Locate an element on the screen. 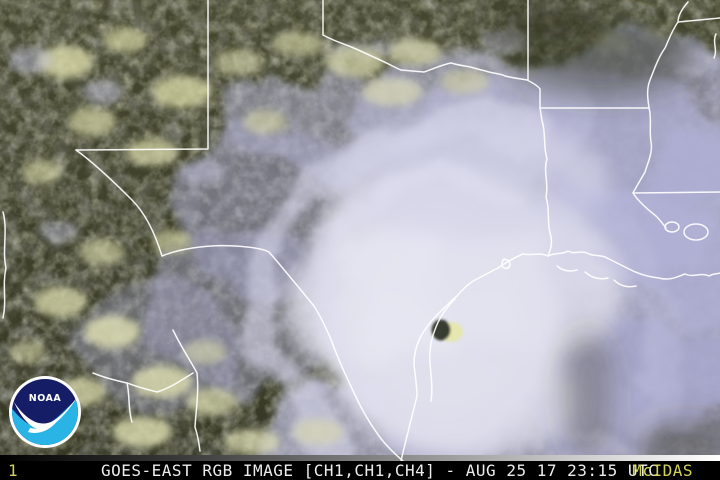 This screenshot has height=480, width=720. noaa-logo: NOAA is located at coordinates (45, 412).